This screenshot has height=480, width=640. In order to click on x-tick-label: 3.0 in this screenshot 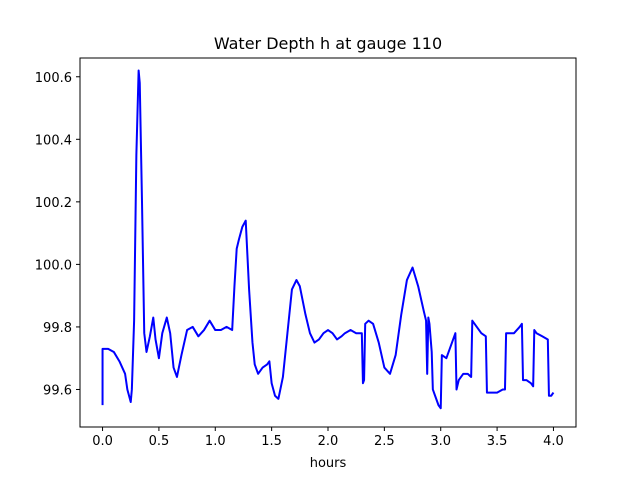, I will do `click(440, 441)`.